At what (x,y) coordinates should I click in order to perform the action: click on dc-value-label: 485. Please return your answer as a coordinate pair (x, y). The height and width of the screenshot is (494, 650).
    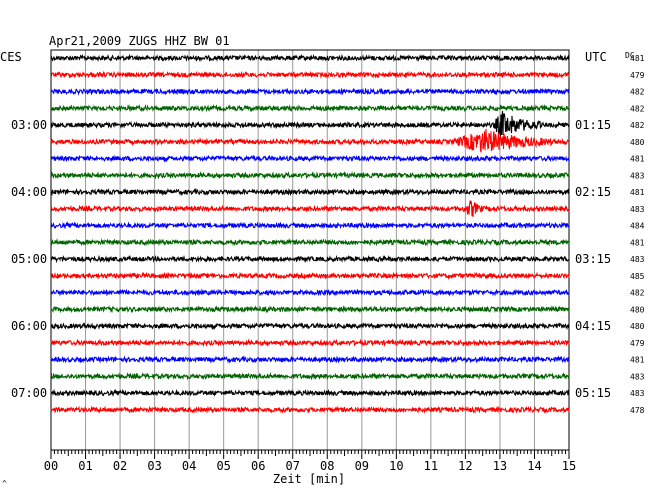
    Looking at the image, I should click on (637, 276).